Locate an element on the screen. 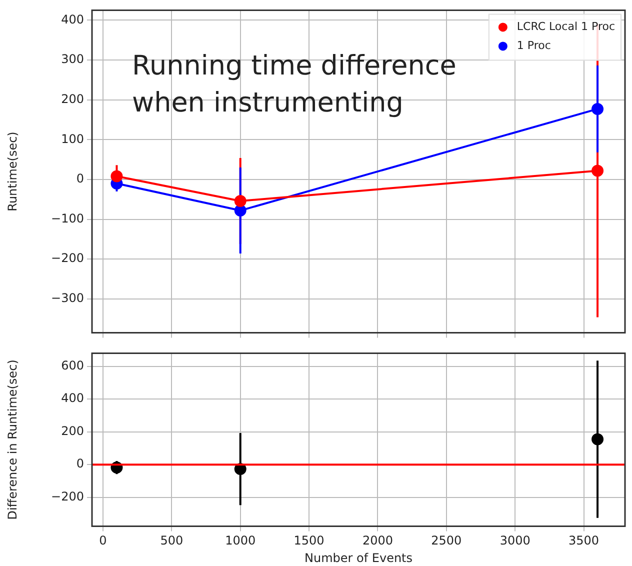 The height and width of the screenshot is (566, 632). legend-label: 1 Proc is located at coordinates (533, 45).